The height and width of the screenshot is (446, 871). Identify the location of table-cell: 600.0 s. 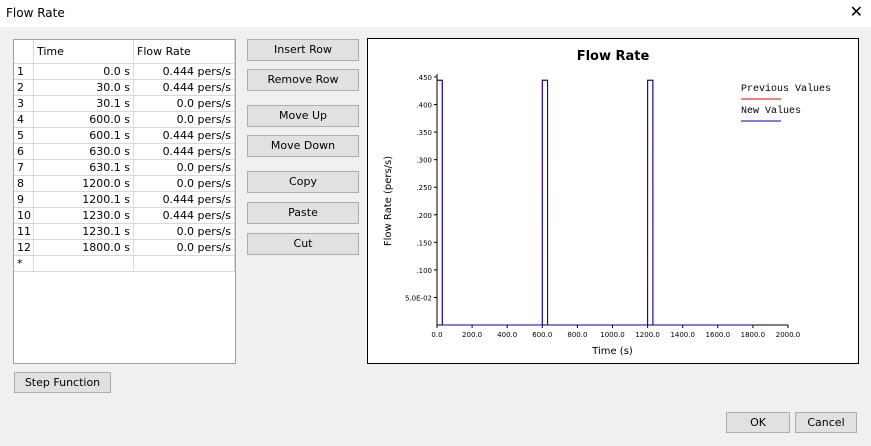
(84, 120).